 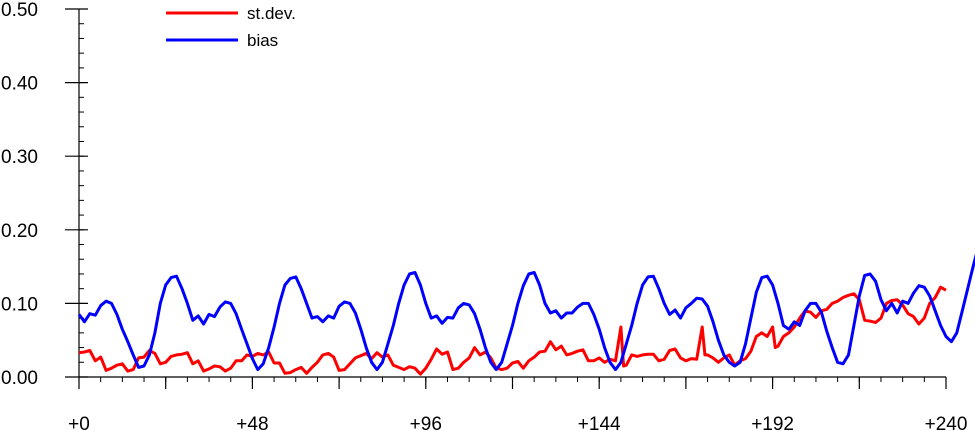 I want to click on y-tick-label: 0.10, so click(x=19, y=304).